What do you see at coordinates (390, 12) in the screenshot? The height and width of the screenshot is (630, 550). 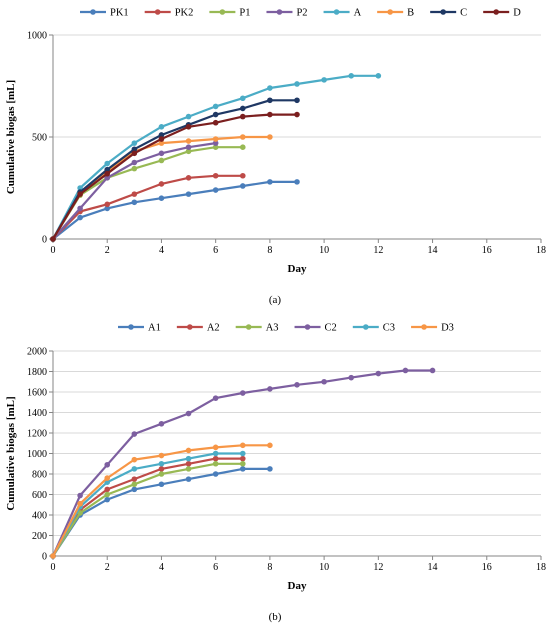 I see `legend-marker-b` at bounding box center [390, 12].